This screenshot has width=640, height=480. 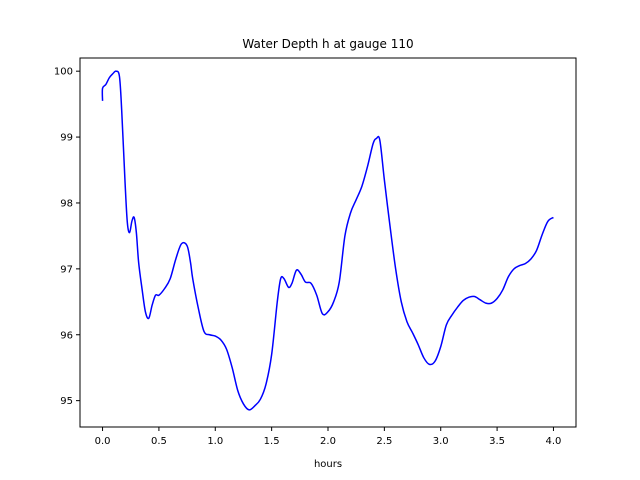 What do you see at coordinates (66, 138) in the screenshot?
I see `y-tick-label: 99` at bounding box center [66, 138].